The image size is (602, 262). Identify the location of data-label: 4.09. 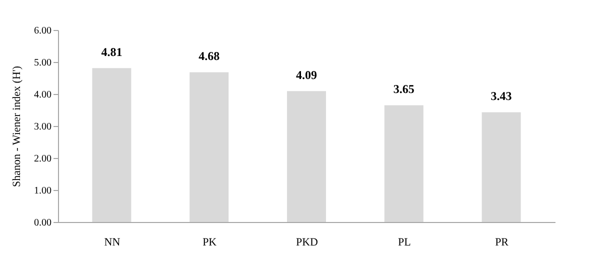
(306, 75).